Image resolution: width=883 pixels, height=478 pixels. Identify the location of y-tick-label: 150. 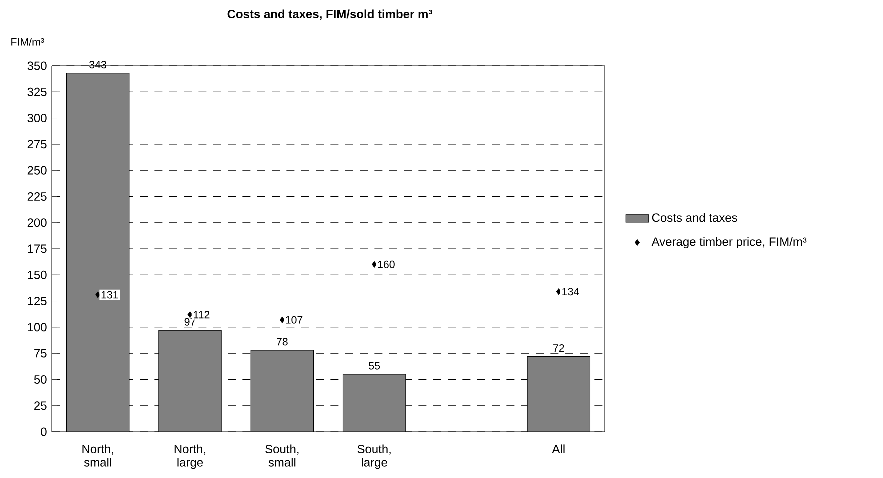
(37, 275).